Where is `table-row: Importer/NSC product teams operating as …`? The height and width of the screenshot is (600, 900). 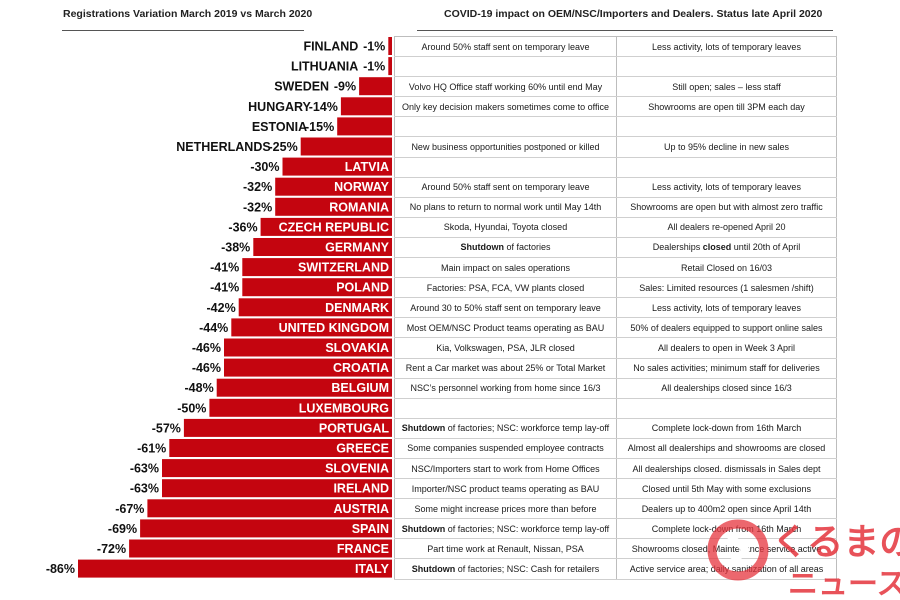 table-row: Importer/NSC product teams operating as … is located at coordinates (615, 489).